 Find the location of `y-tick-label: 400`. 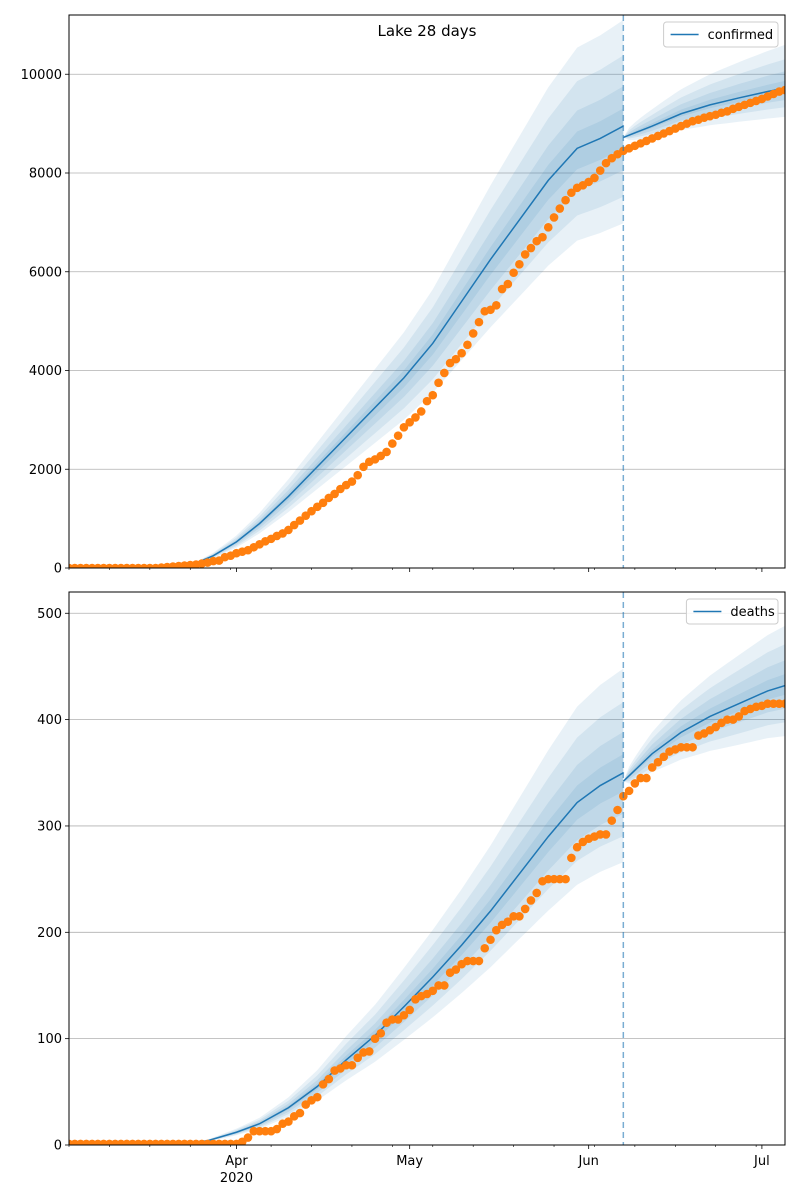

y-tick-label: 400 is located at coordinates (49, 720).